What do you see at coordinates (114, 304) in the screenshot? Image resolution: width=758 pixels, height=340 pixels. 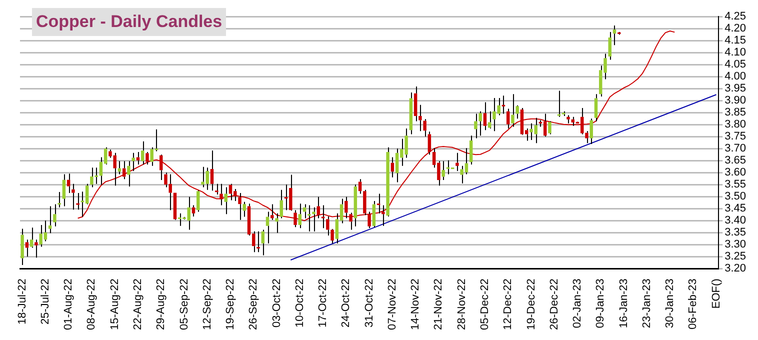 I see `x-tick-label: 15-Aug-22` at bounding box center [114, 304].